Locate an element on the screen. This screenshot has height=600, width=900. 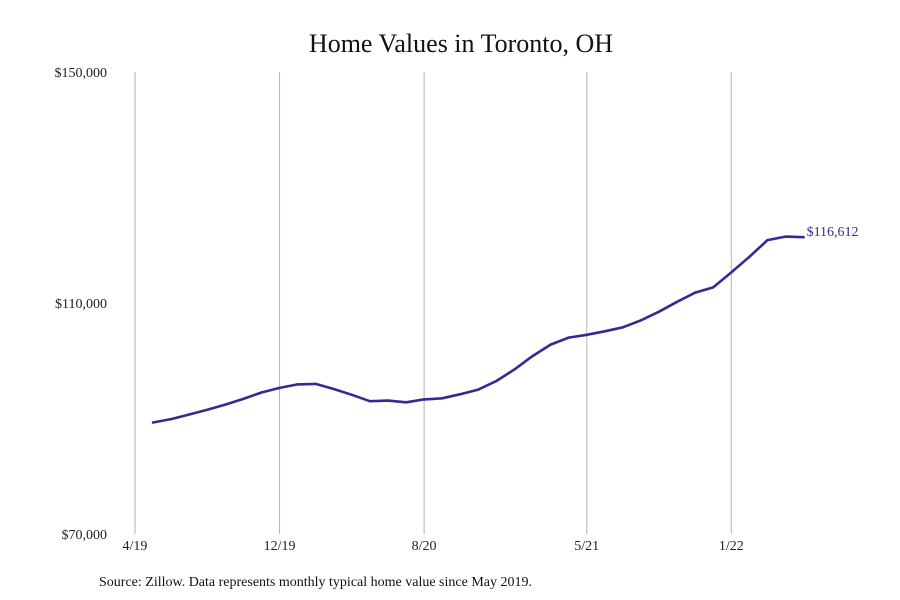
chart-title: Home Values in Toronto, OH is located at coordinates (461, 43).